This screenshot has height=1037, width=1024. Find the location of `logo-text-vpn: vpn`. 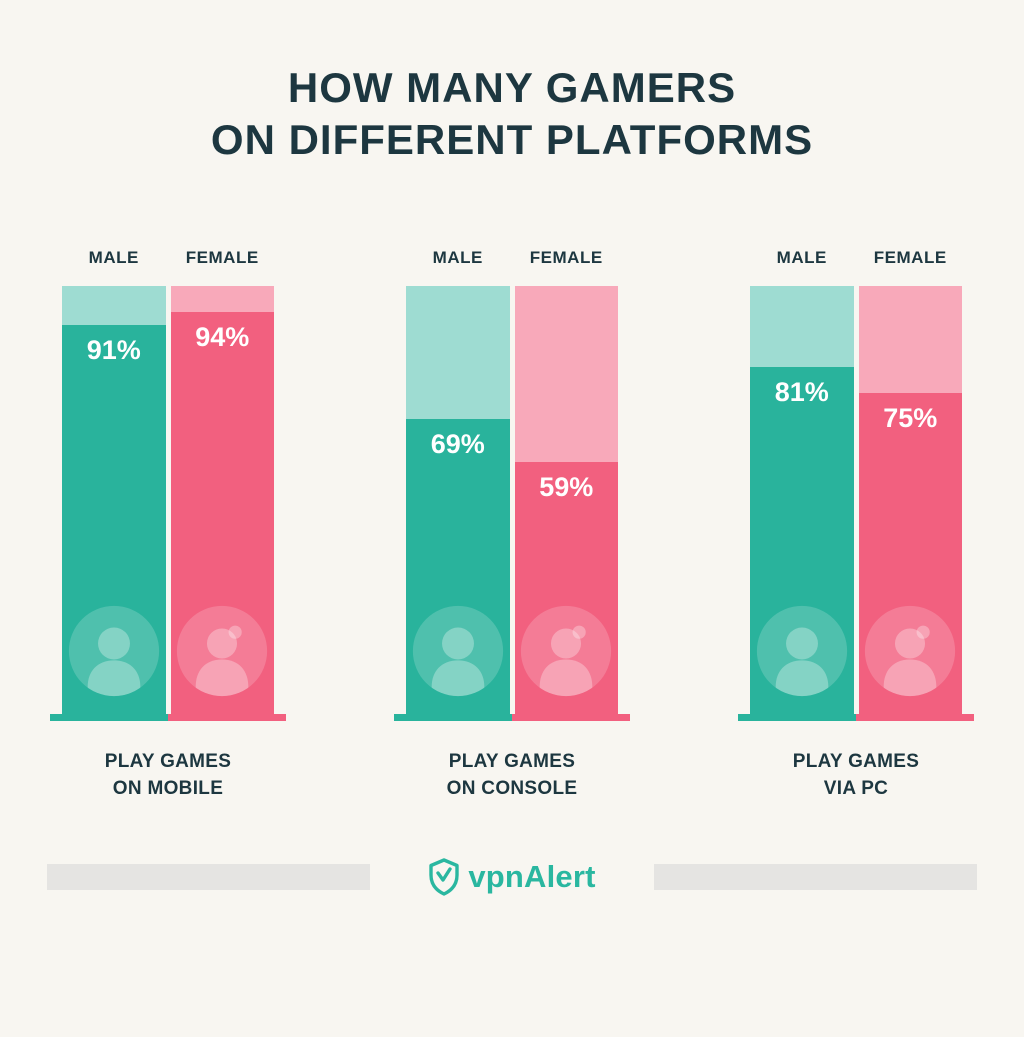

logo-text-vpn: vpn is located at coordinates (496, 877).